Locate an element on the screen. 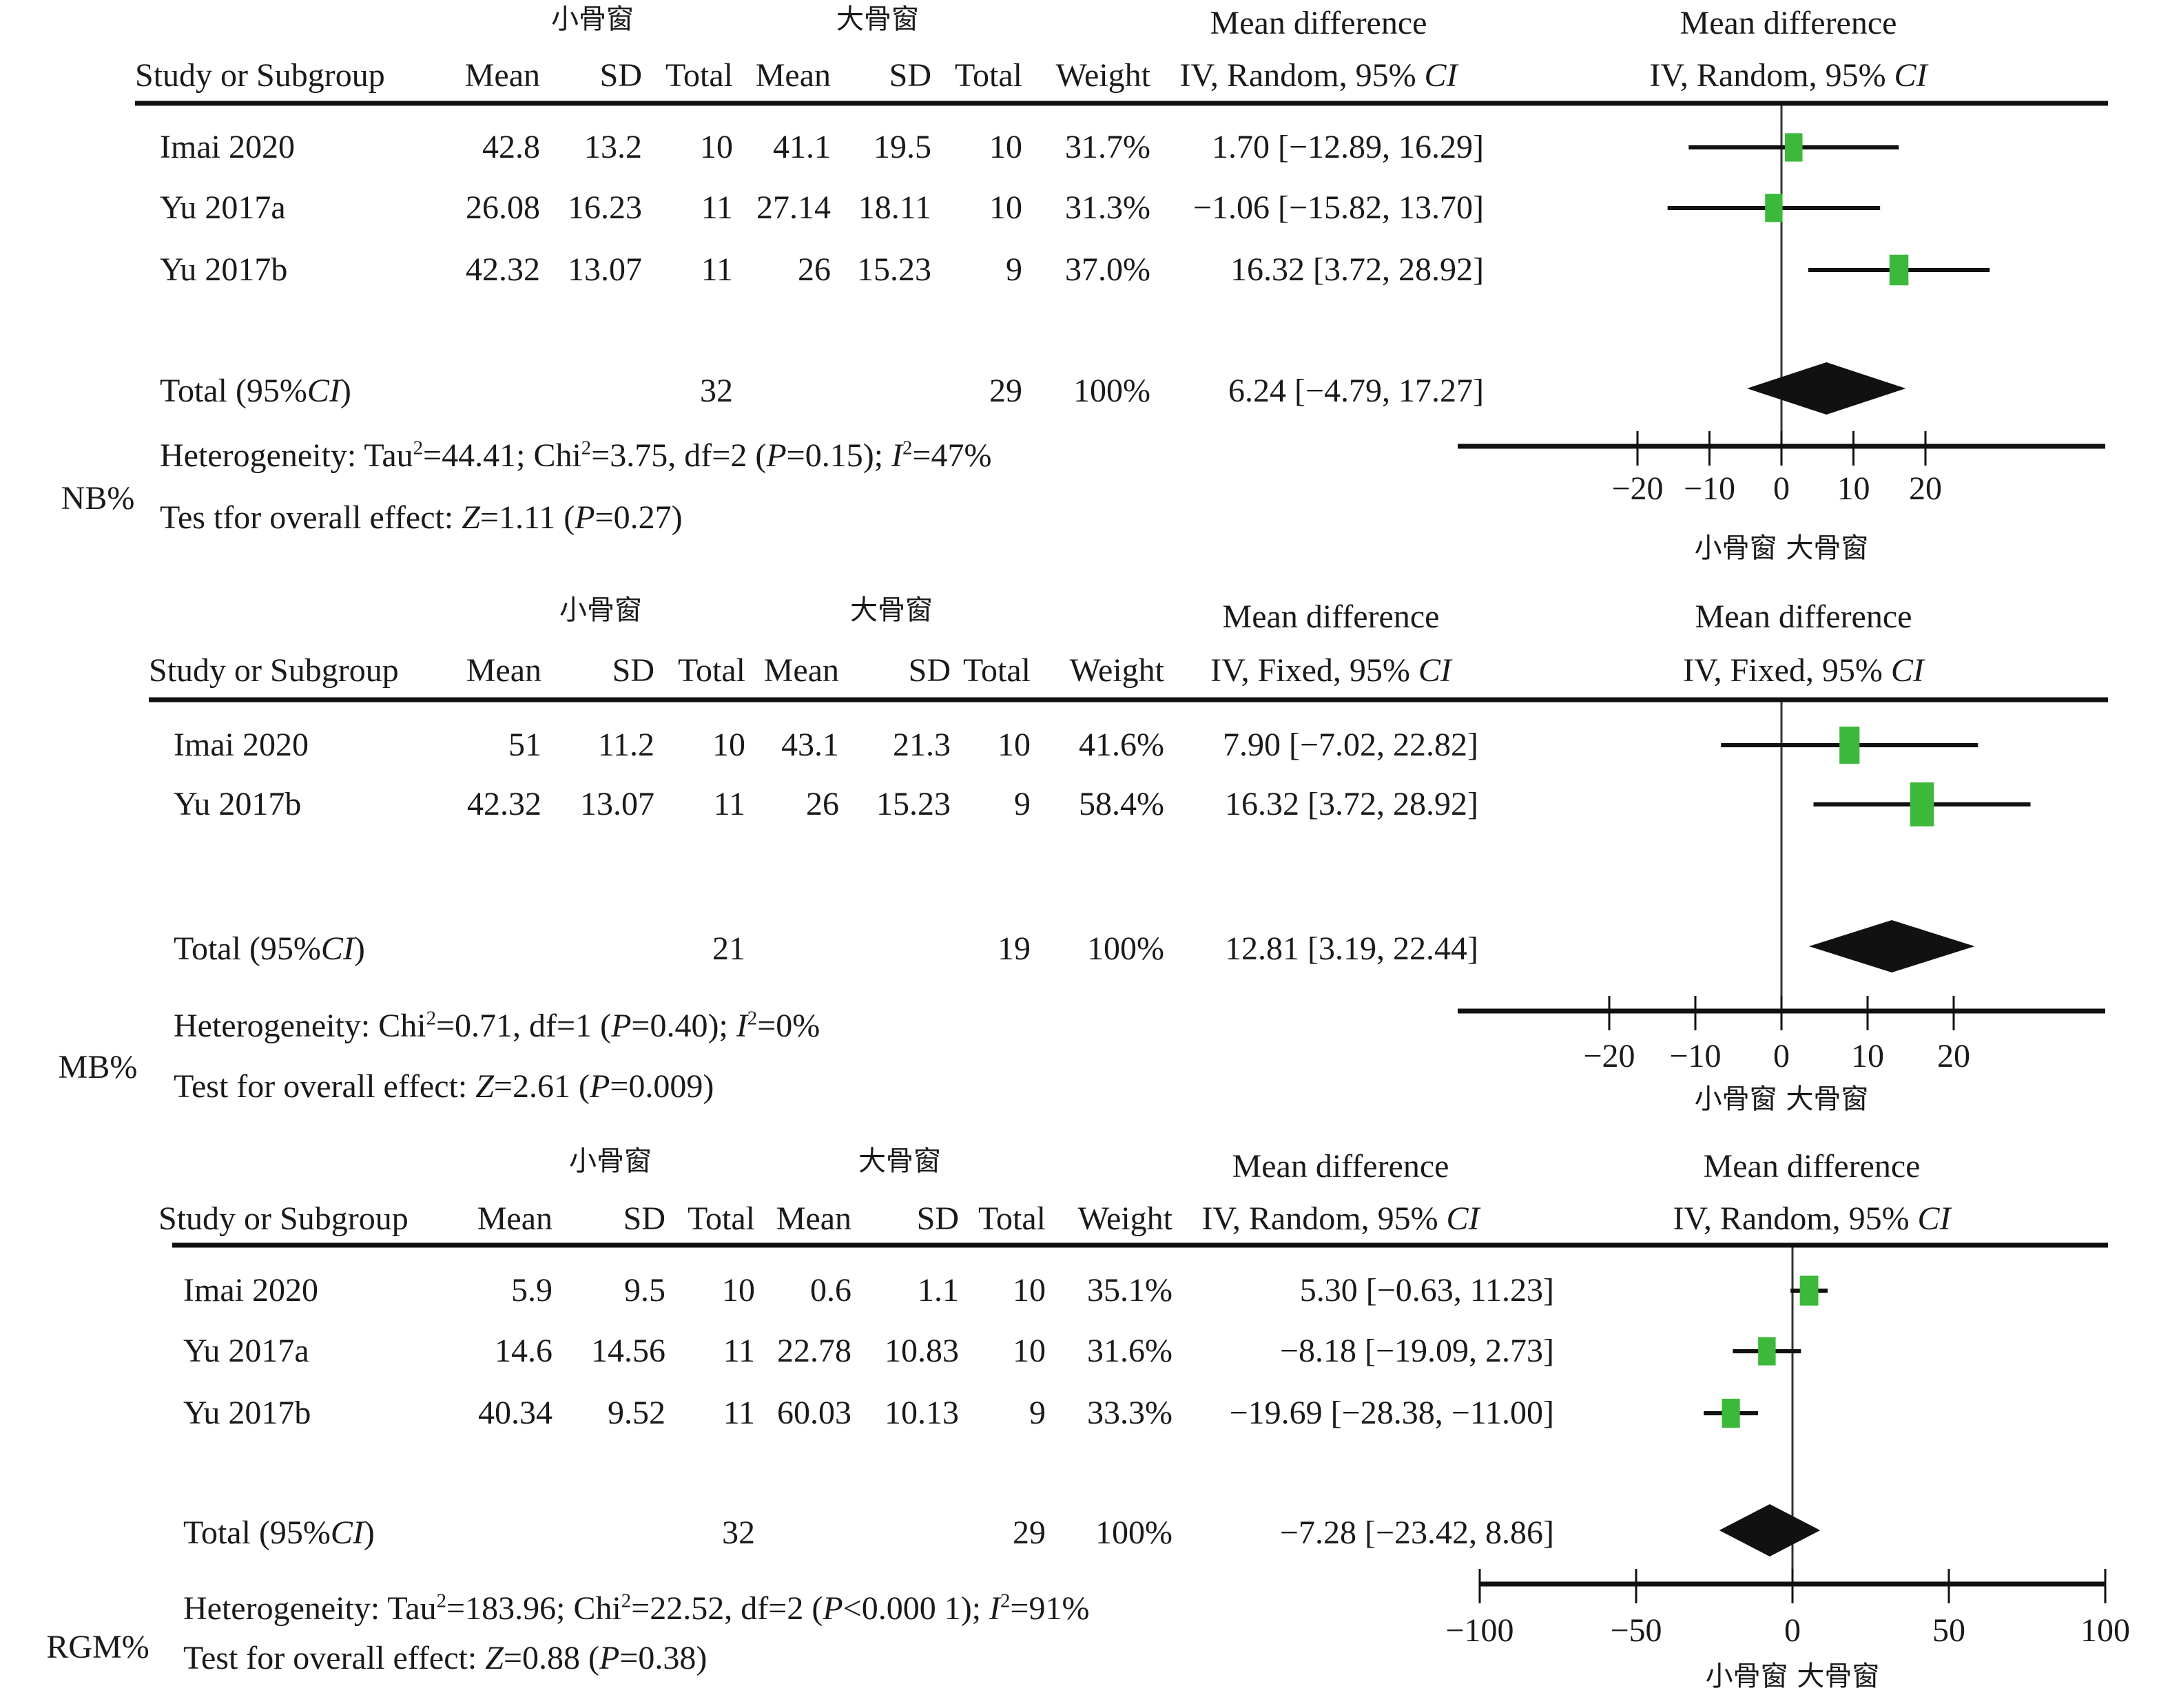  header-total-small: Total is located at coordinates (721, 1219).